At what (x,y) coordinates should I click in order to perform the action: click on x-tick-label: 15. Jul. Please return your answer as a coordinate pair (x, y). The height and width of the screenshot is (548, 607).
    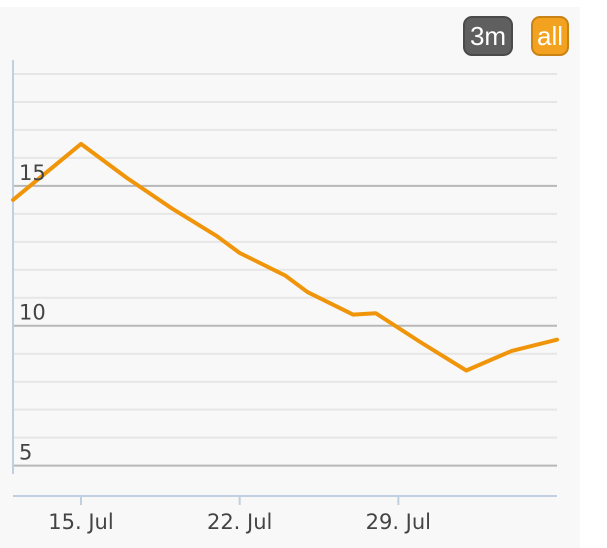
    Looking at the image, I should click on (80, 522).